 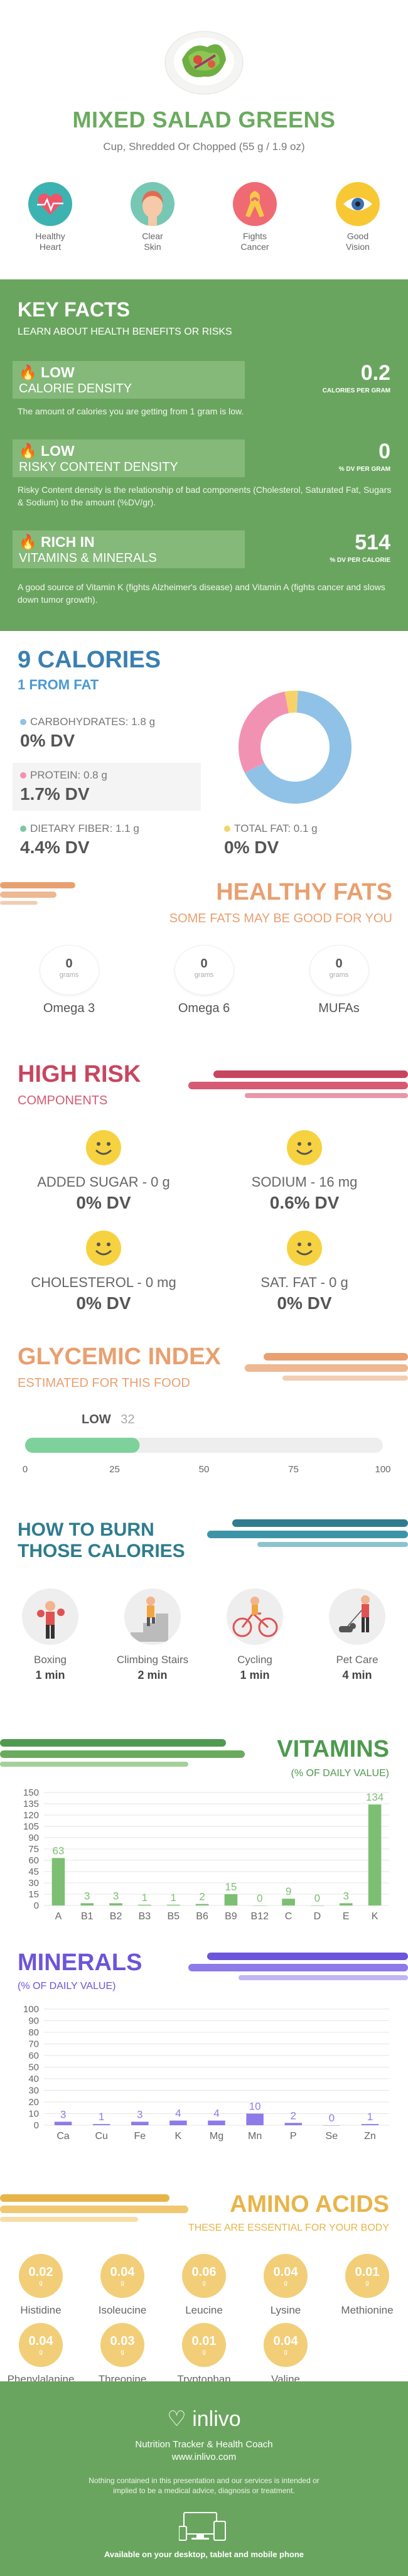 I want to click on high-risk-subtitle: COMPONENTS, so click(x=63, y=1100).